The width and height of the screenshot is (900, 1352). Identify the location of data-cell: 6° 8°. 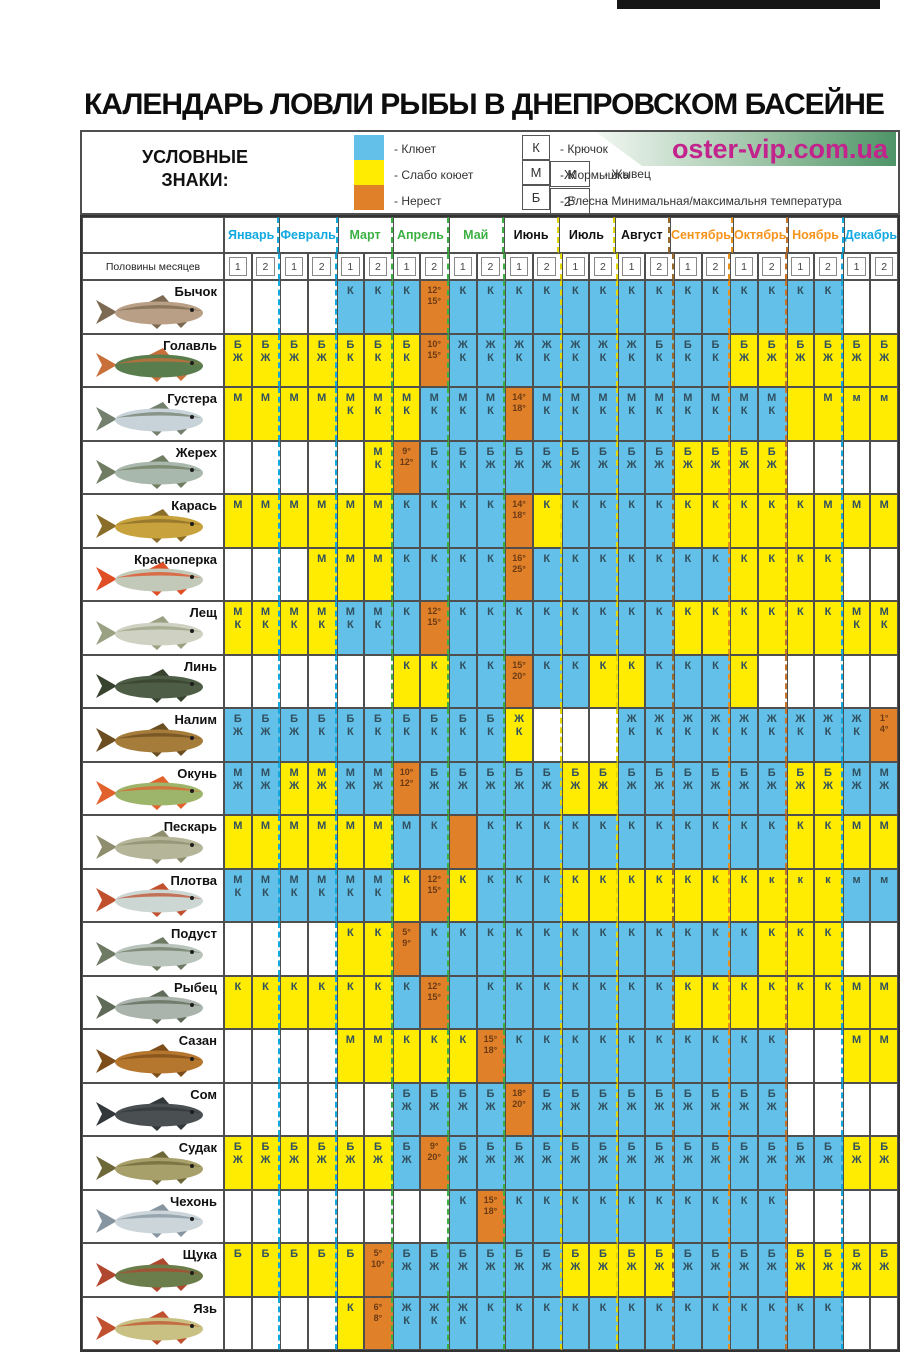
(378, 1323).